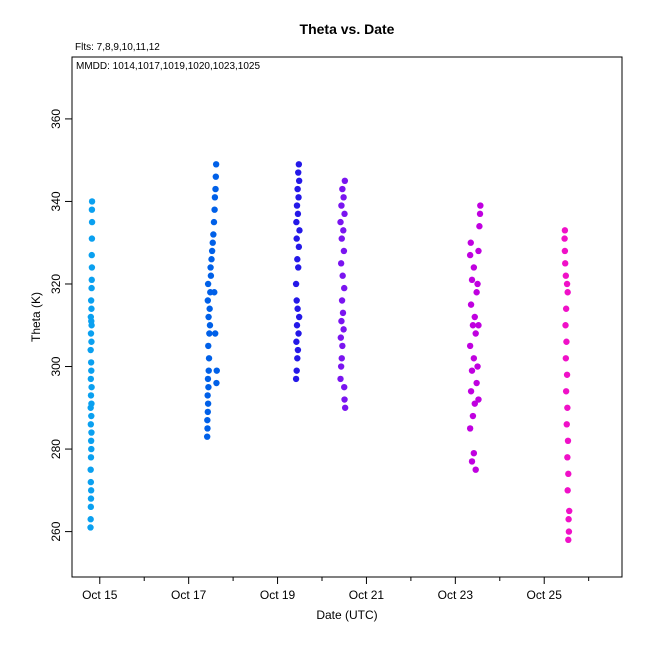  What do you see at coordinates (189, 595) in the screenshot?
I see `x-tick-label: Oct 17` at bounding box center [189, 595].